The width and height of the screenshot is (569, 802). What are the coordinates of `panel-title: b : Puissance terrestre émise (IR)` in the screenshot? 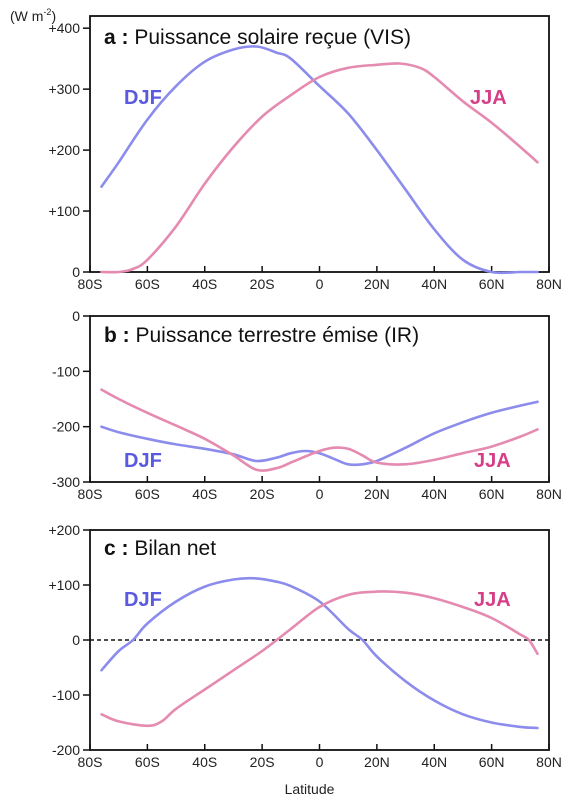 It's located at (261, 335).